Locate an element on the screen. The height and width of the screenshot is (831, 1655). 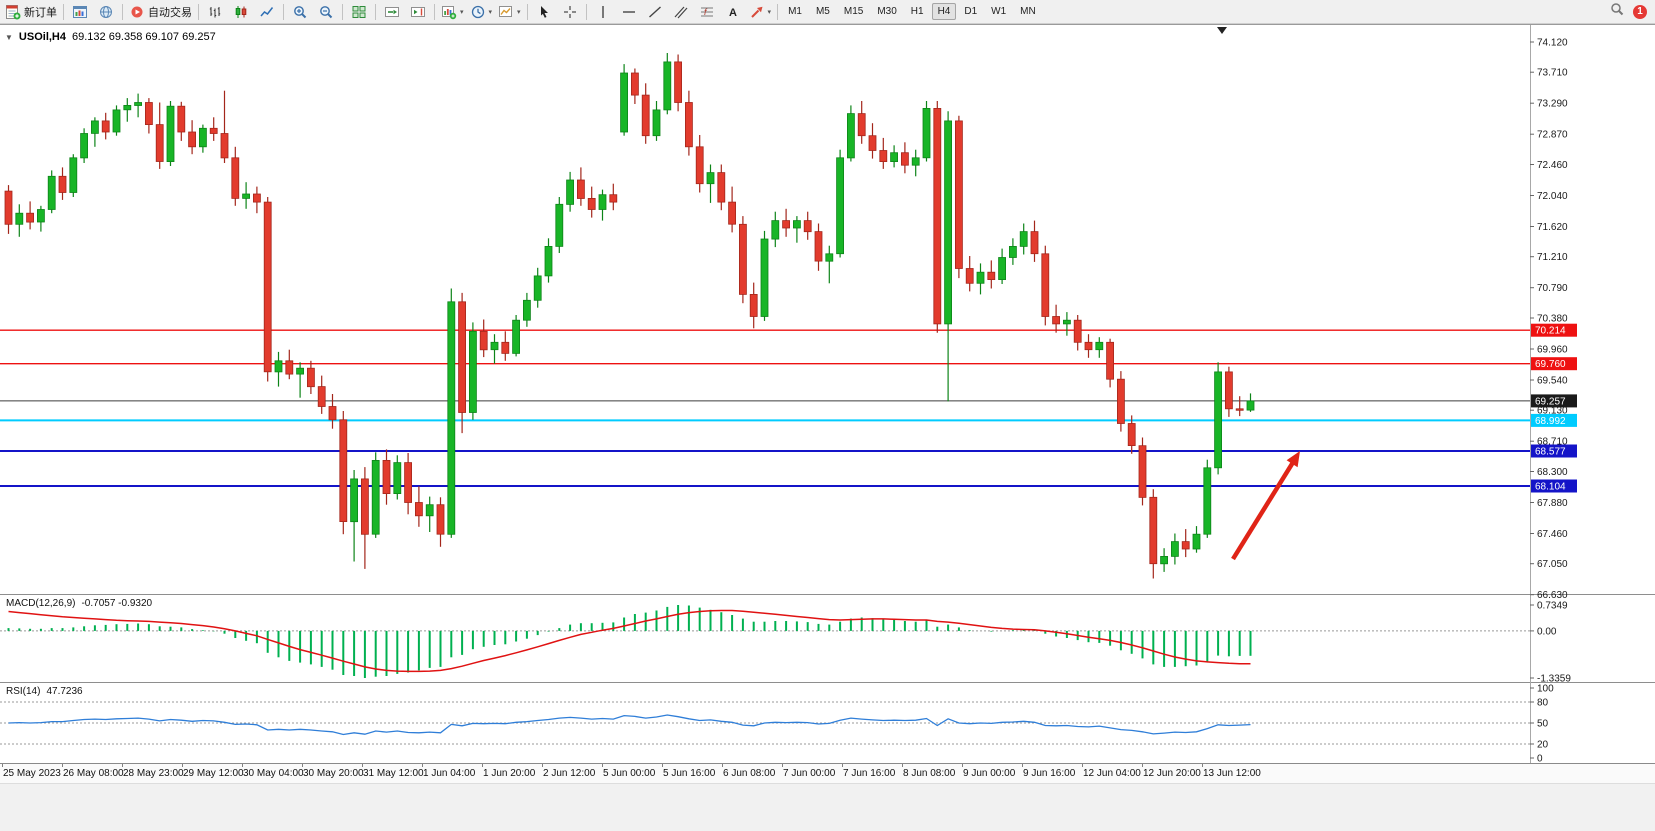
timeframe-w1-button: W1 is located at coordinates (999, 11).